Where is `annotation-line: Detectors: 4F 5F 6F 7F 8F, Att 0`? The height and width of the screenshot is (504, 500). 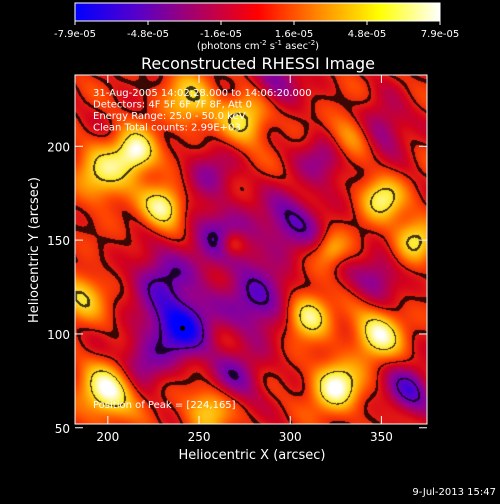 annotation-line: Detectors: 4F 5F 6F 7F 8F, Att 0 is located at coordinates (172, 105).